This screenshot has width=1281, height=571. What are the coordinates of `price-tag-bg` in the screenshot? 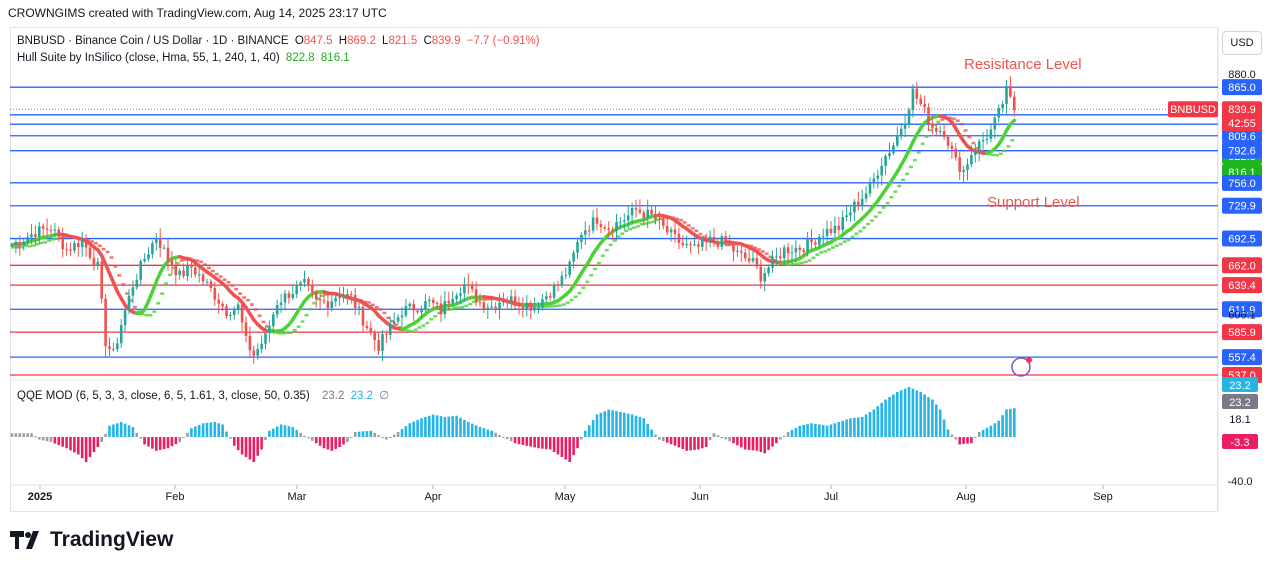 It's located at (1242, 150).